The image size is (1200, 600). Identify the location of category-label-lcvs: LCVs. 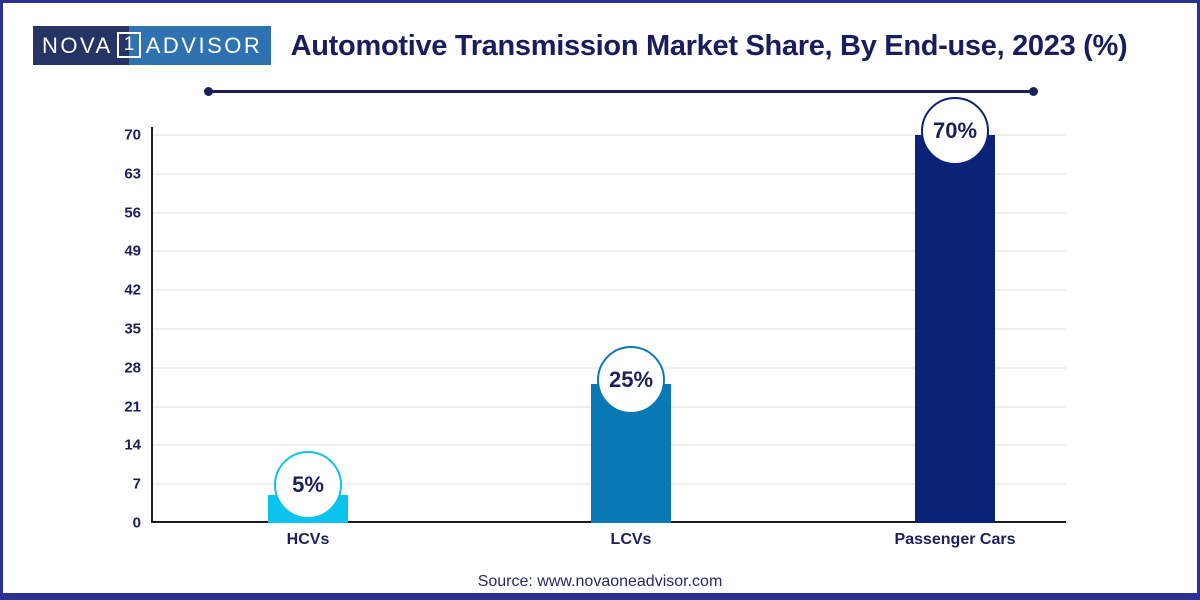
(631, 539).